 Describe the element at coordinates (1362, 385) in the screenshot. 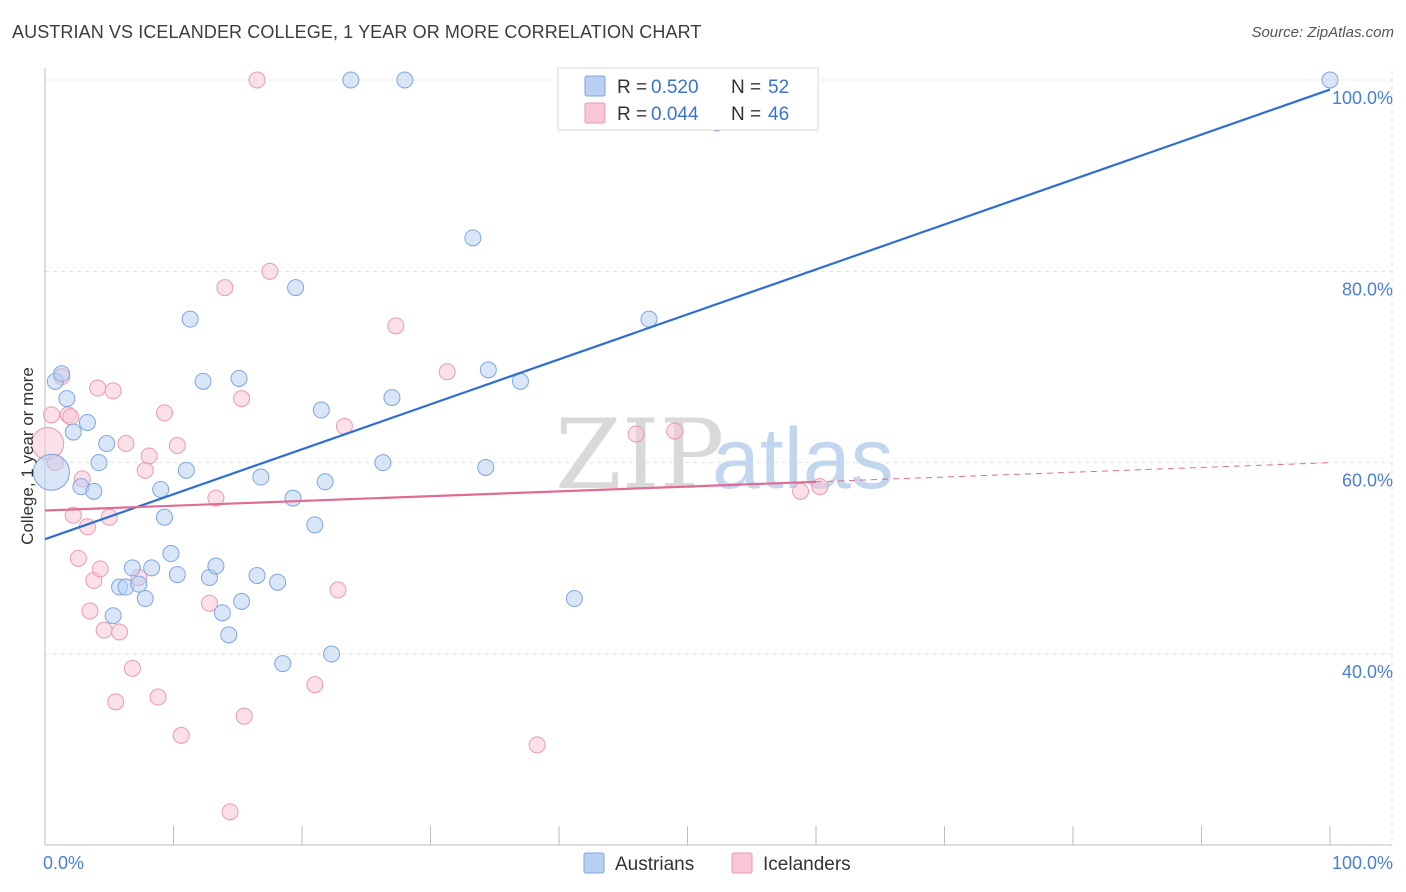

I see `y-tick-labels: 40.0% 60.0% 80.0% 100.0%` at that location.